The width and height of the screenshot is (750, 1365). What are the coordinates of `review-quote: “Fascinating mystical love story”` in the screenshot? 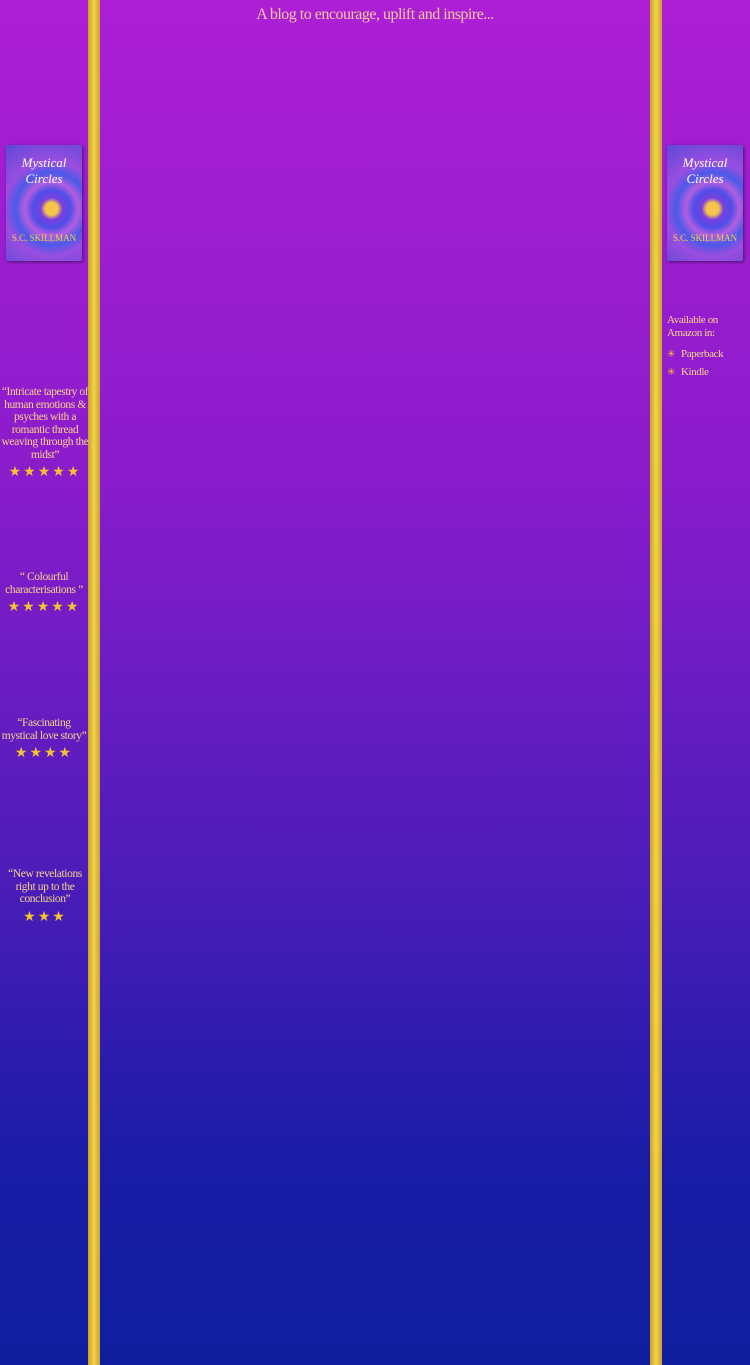 It's located at (44, 729).